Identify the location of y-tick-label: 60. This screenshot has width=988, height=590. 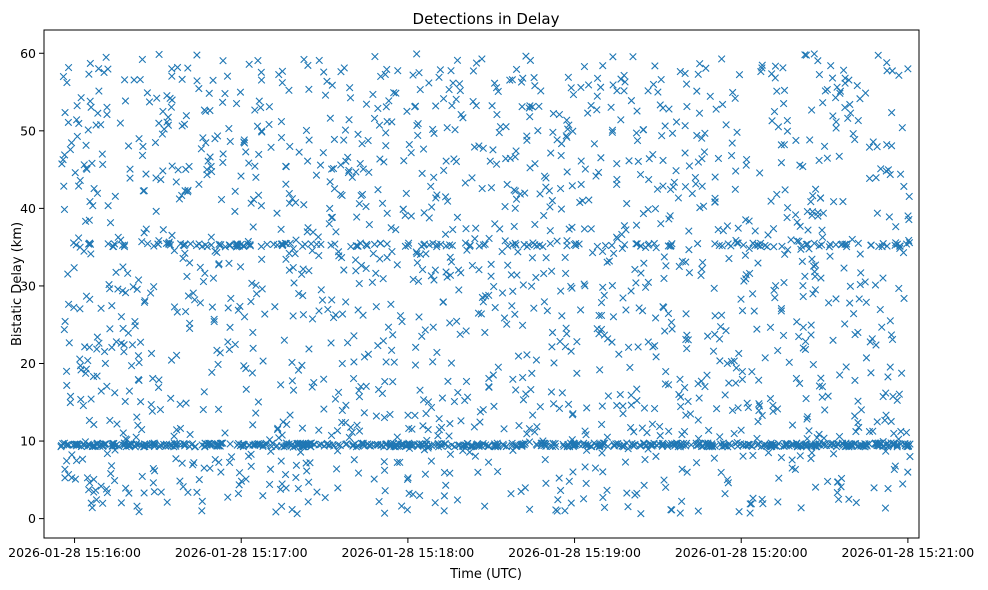
(28, 53).